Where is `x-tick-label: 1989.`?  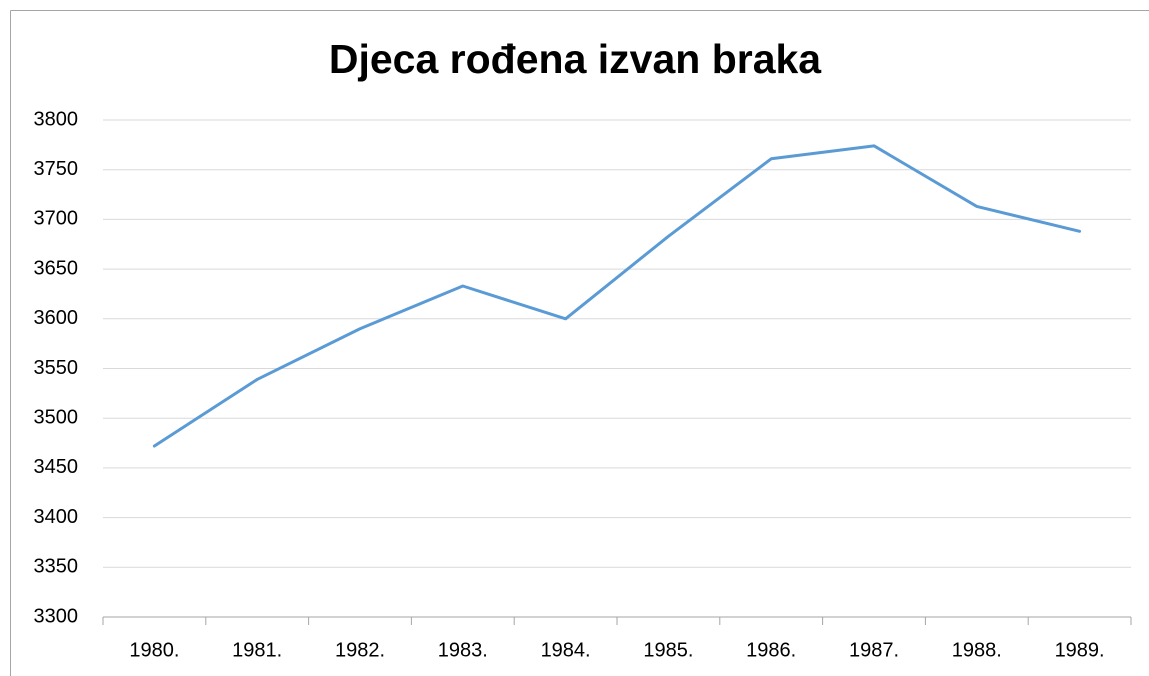 x-tick-label: 1989. is located at coordinates (1080, 650).